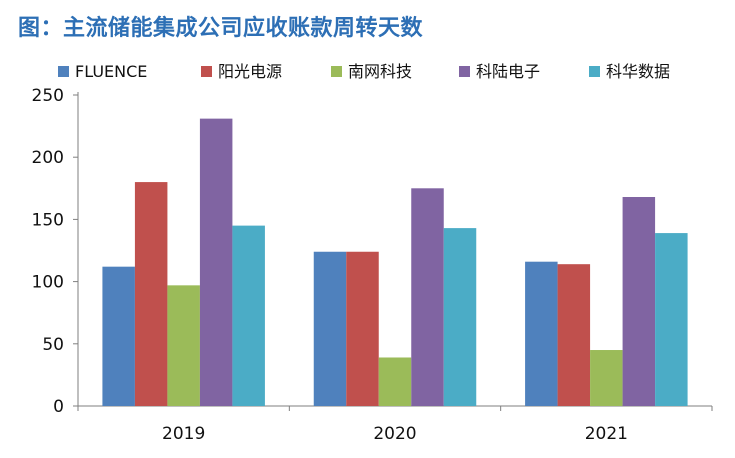 The width and height of the screenshot is (735, 458). I want to click on y-tick-label: 100, so click(48, 283).